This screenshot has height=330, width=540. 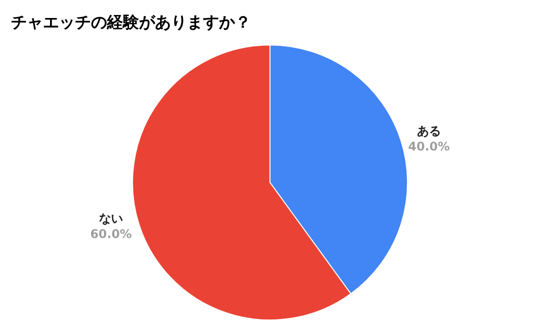 I want to click on chart-title: チャエッチの経験がありますか？, so click(x=130, y=22).